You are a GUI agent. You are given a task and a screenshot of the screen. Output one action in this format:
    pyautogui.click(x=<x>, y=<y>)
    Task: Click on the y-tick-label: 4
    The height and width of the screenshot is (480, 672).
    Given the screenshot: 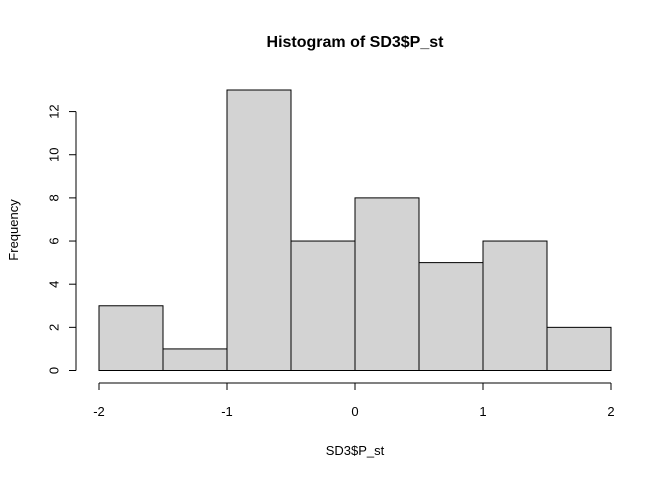 What is the action you would take?
    pyautogui.click(x=53, y=284)
    